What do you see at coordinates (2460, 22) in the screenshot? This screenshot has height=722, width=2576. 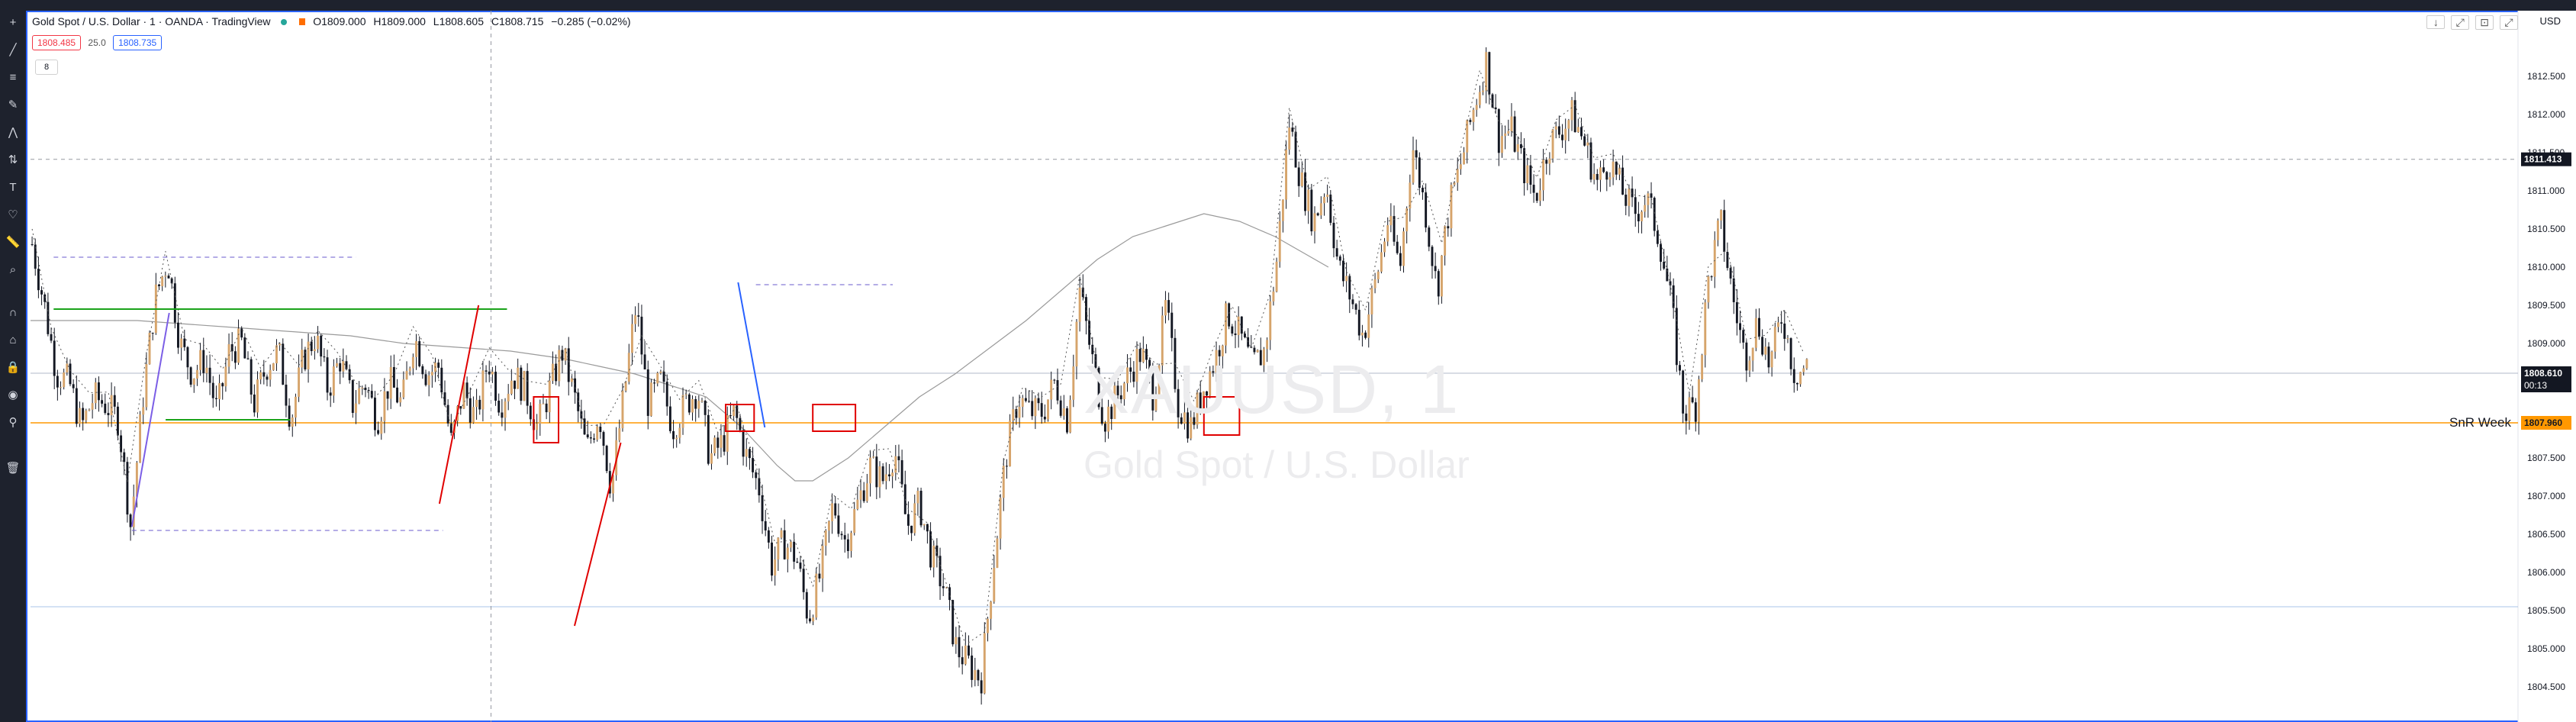 I see `expand-icon: ⤢` at bounding box center [2460, 22].